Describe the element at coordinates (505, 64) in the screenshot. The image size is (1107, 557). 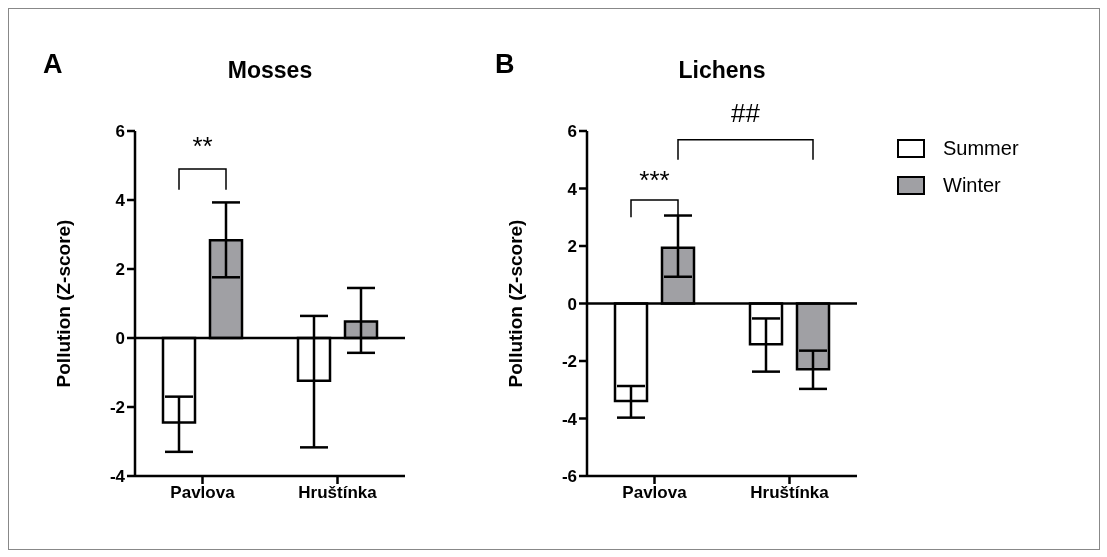
I see `text: B` at that location.